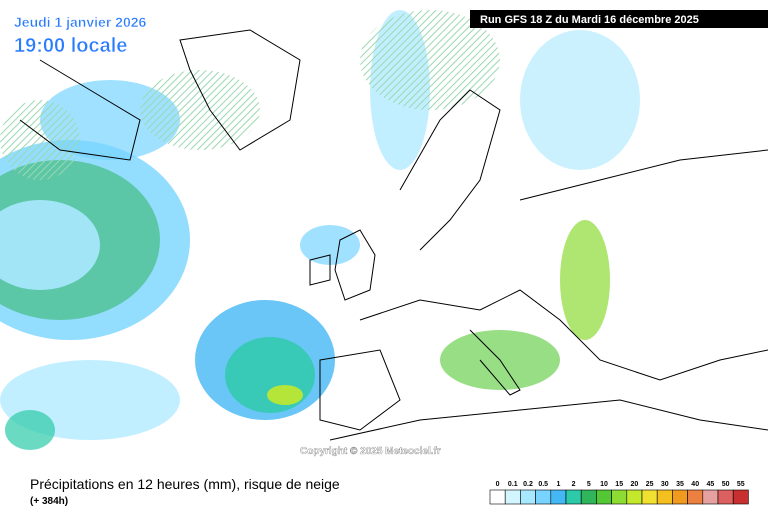 This screenshot has height=517, width=768. I want to click on legend-label: 15, so click(619, 484).